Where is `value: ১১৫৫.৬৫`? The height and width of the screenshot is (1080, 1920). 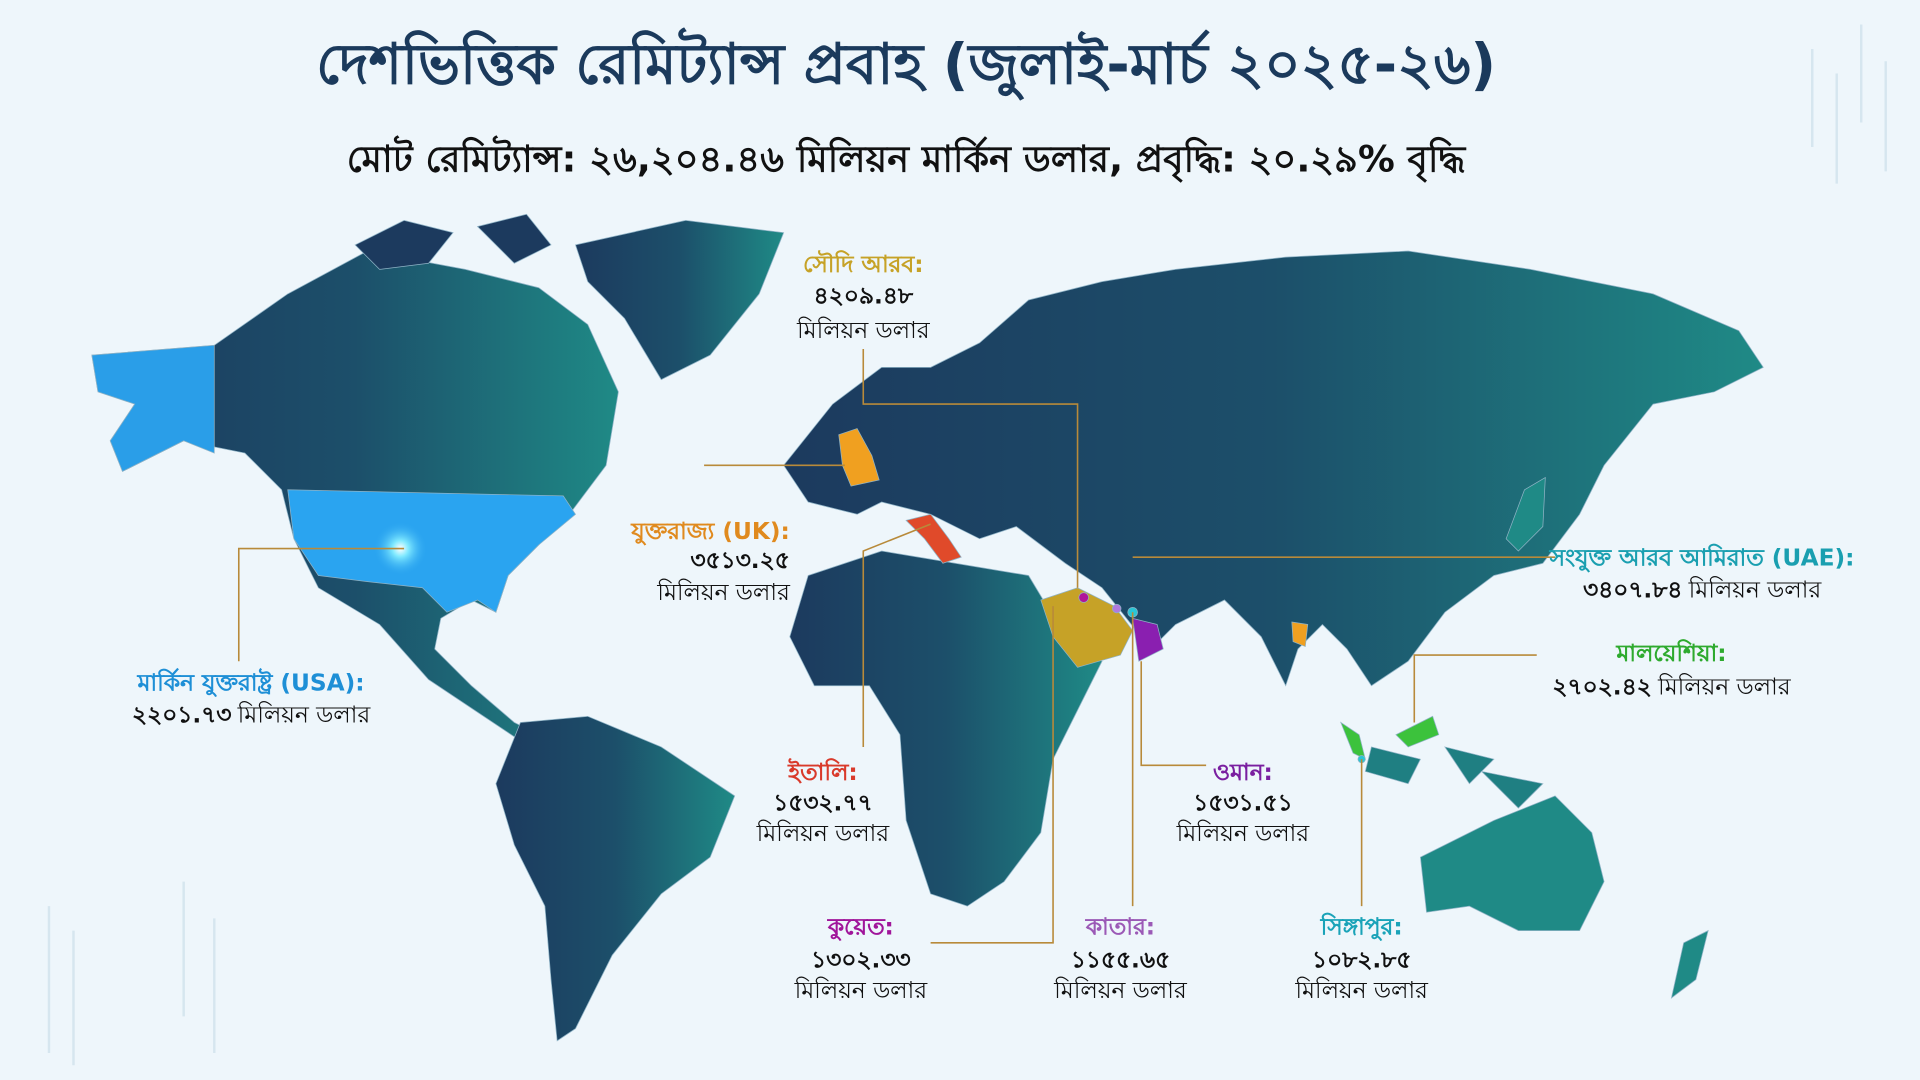 value: ১১৫৫.৬৫ is located at coordinates (1120, 959).